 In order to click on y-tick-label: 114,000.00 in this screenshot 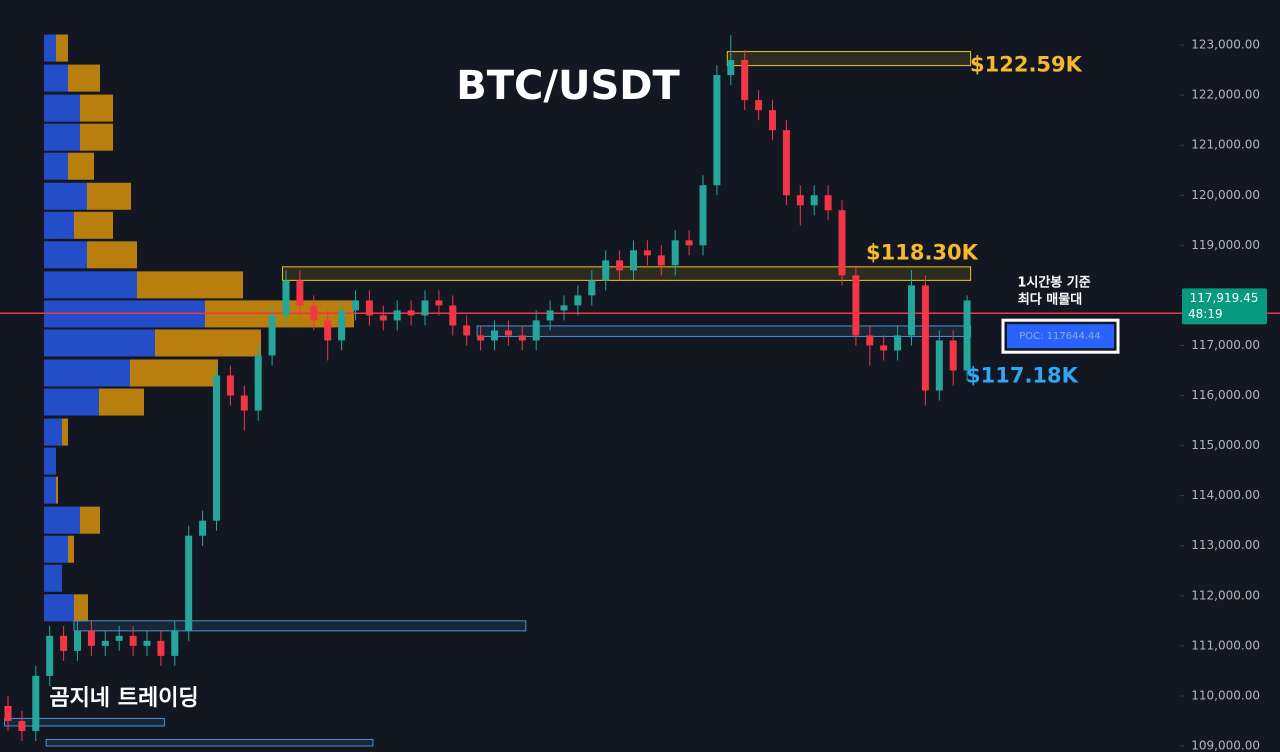, I will do `click(1225, 495)`.